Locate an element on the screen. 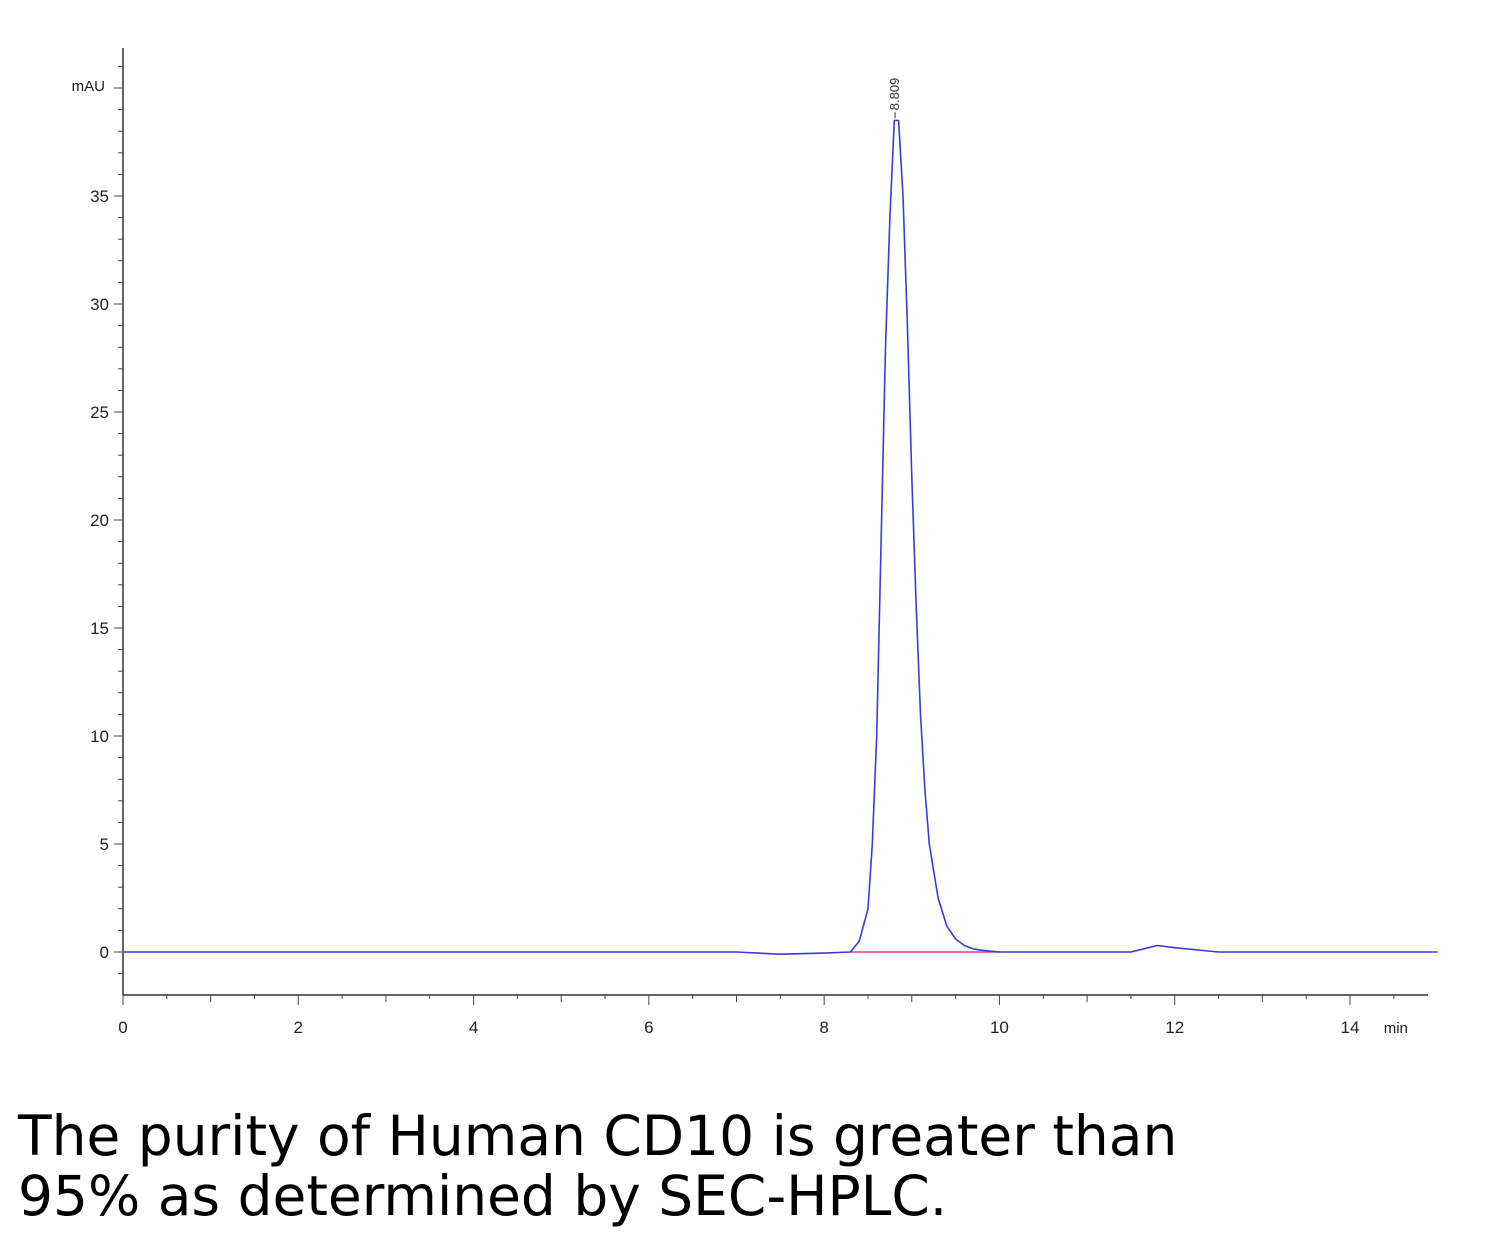 Image resolution: width=1500 pixels, height=1252 pixels. y-axis-label: mAU is located at coordinates (88, 86).